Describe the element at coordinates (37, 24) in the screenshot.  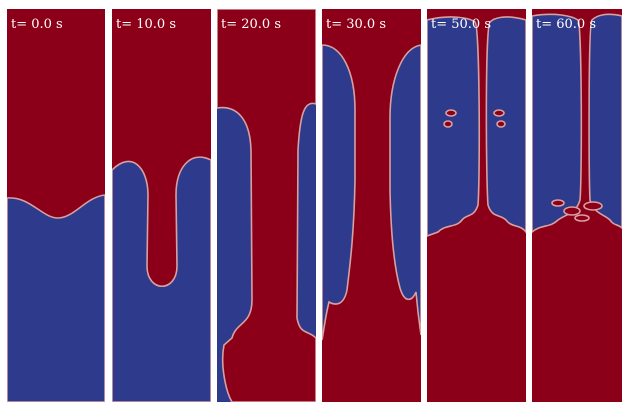
I see `panel-label: t= 0.0 s` at that location.